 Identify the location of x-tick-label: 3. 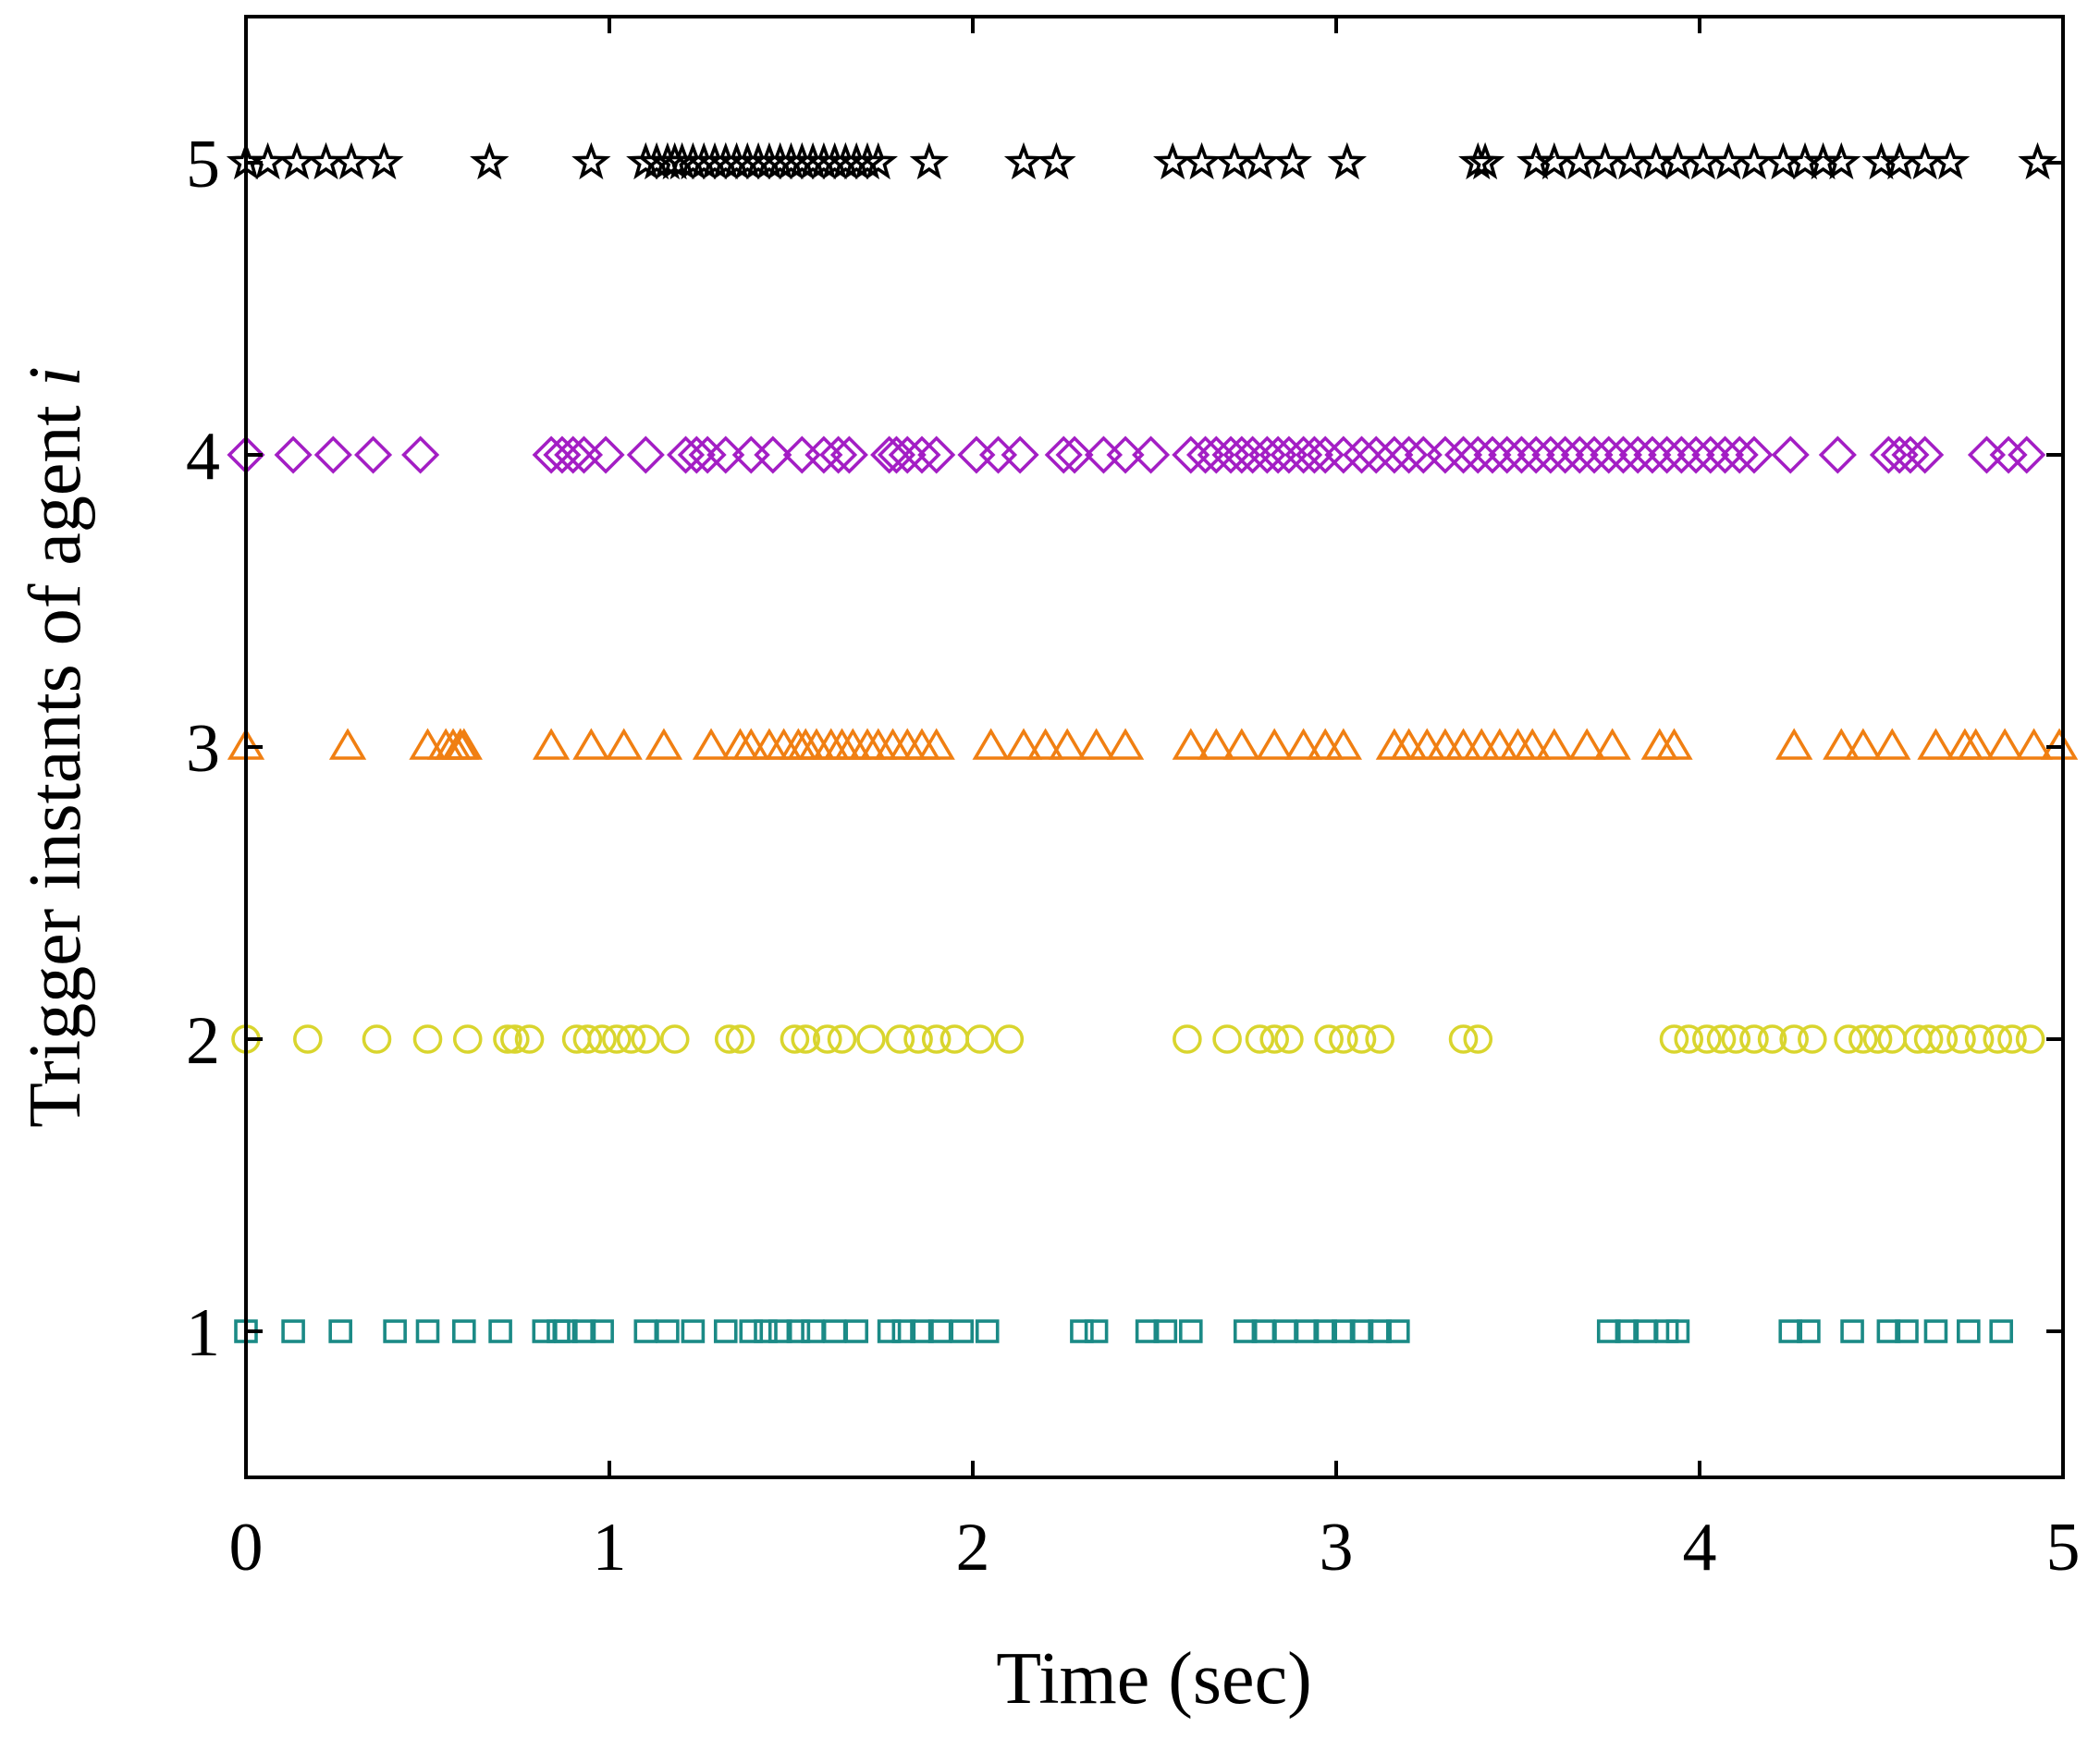
(1337, 1548).